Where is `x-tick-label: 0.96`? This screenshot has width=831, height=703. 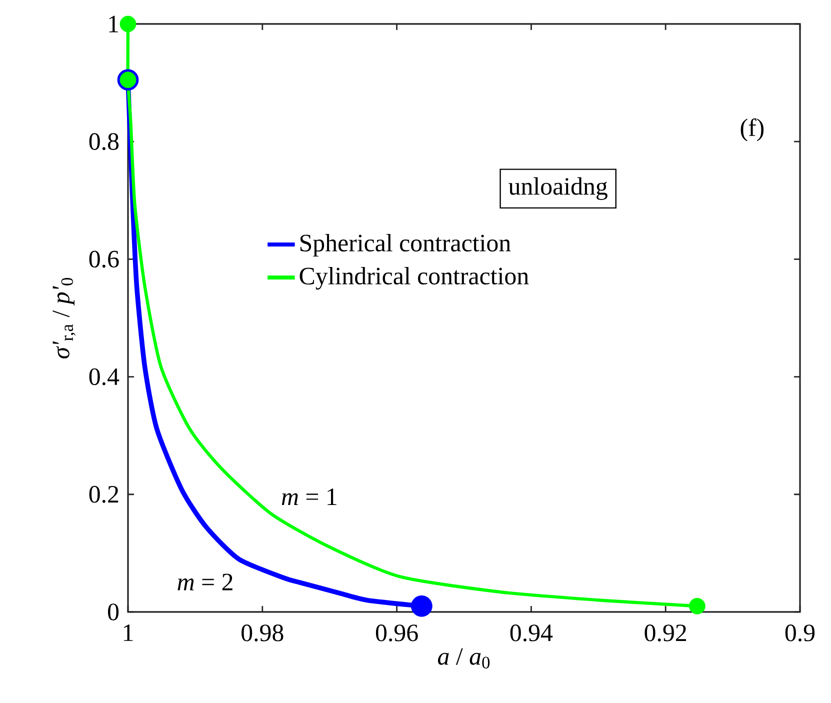
x-tick-label: 0.96 is located at coordinates (397, 633).